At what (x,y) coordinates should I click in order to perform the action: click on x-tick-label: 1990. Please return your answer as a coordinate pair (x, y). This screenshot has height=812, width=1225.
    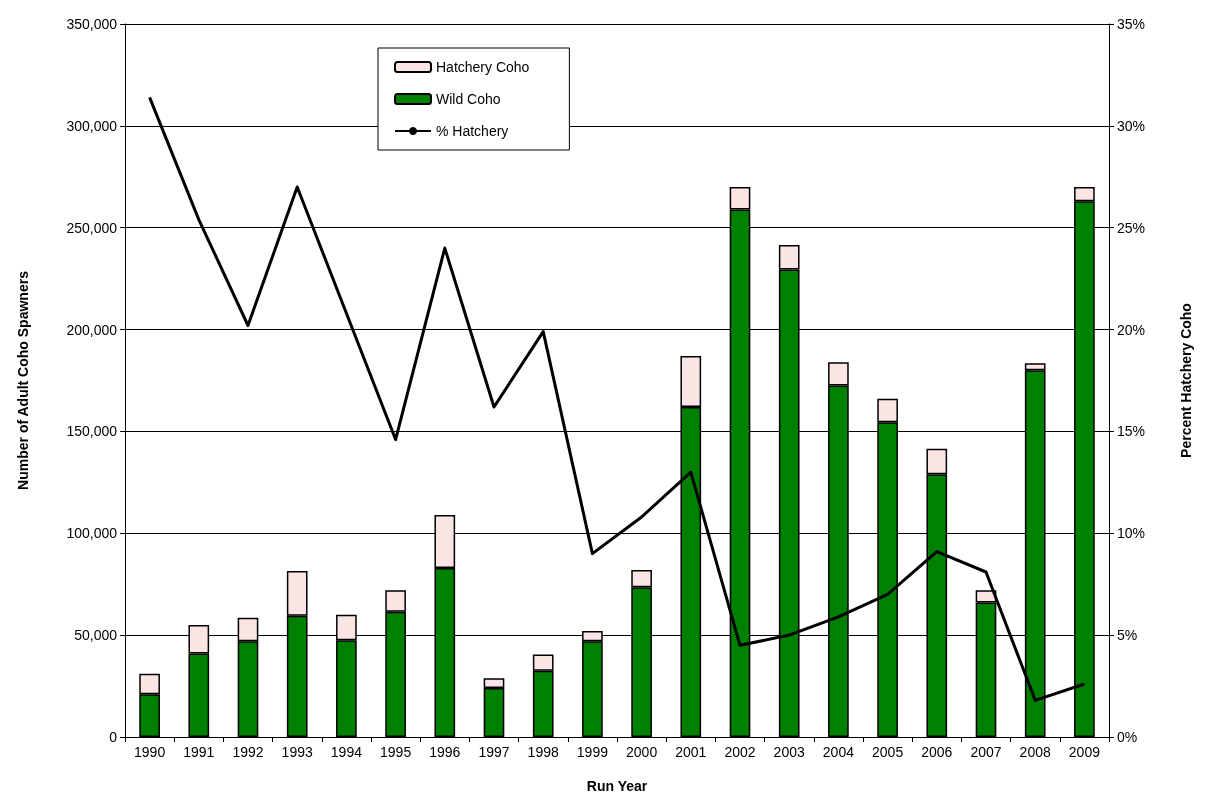
    Looking at the image, I should click on (150, 752).